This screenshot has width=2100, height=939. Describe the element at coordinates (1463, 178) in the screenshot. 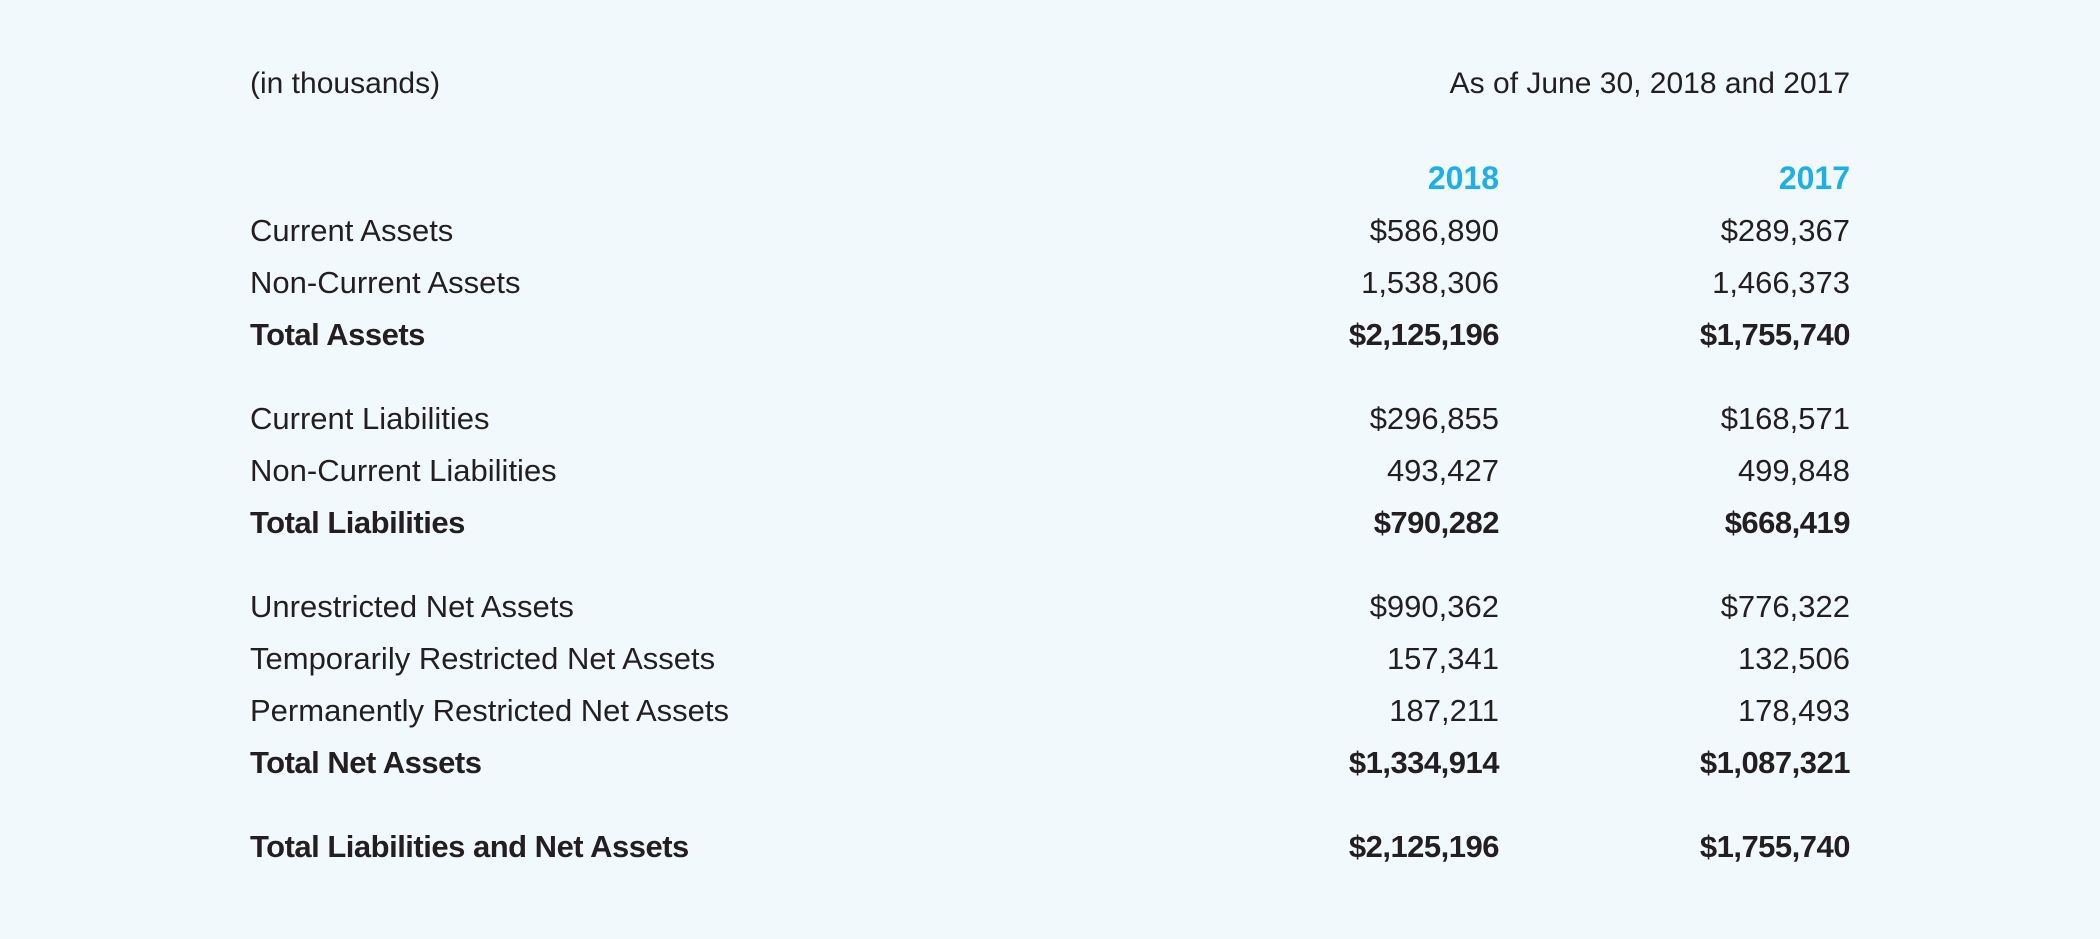

I see `column-header-2018: 2018` at that location.